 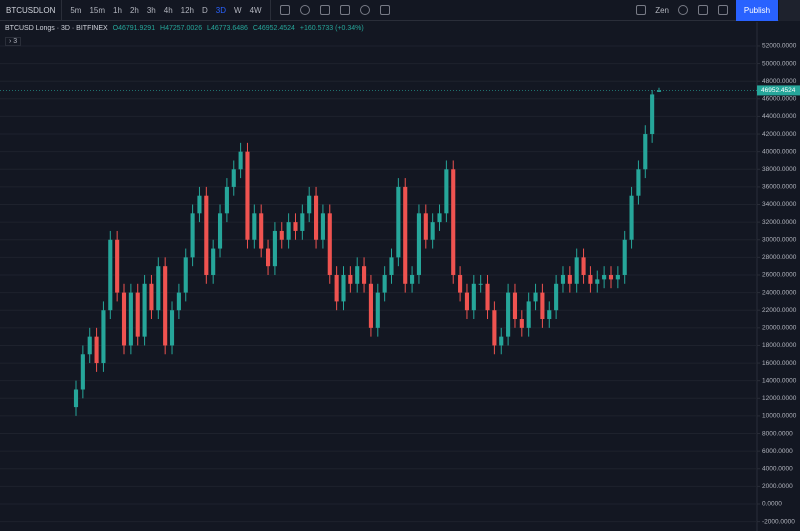 What do you see at coordinates (779, 116) in the screenshot?
I see `y-tick-label: 44000.0000` at bounding box center [779, 116].